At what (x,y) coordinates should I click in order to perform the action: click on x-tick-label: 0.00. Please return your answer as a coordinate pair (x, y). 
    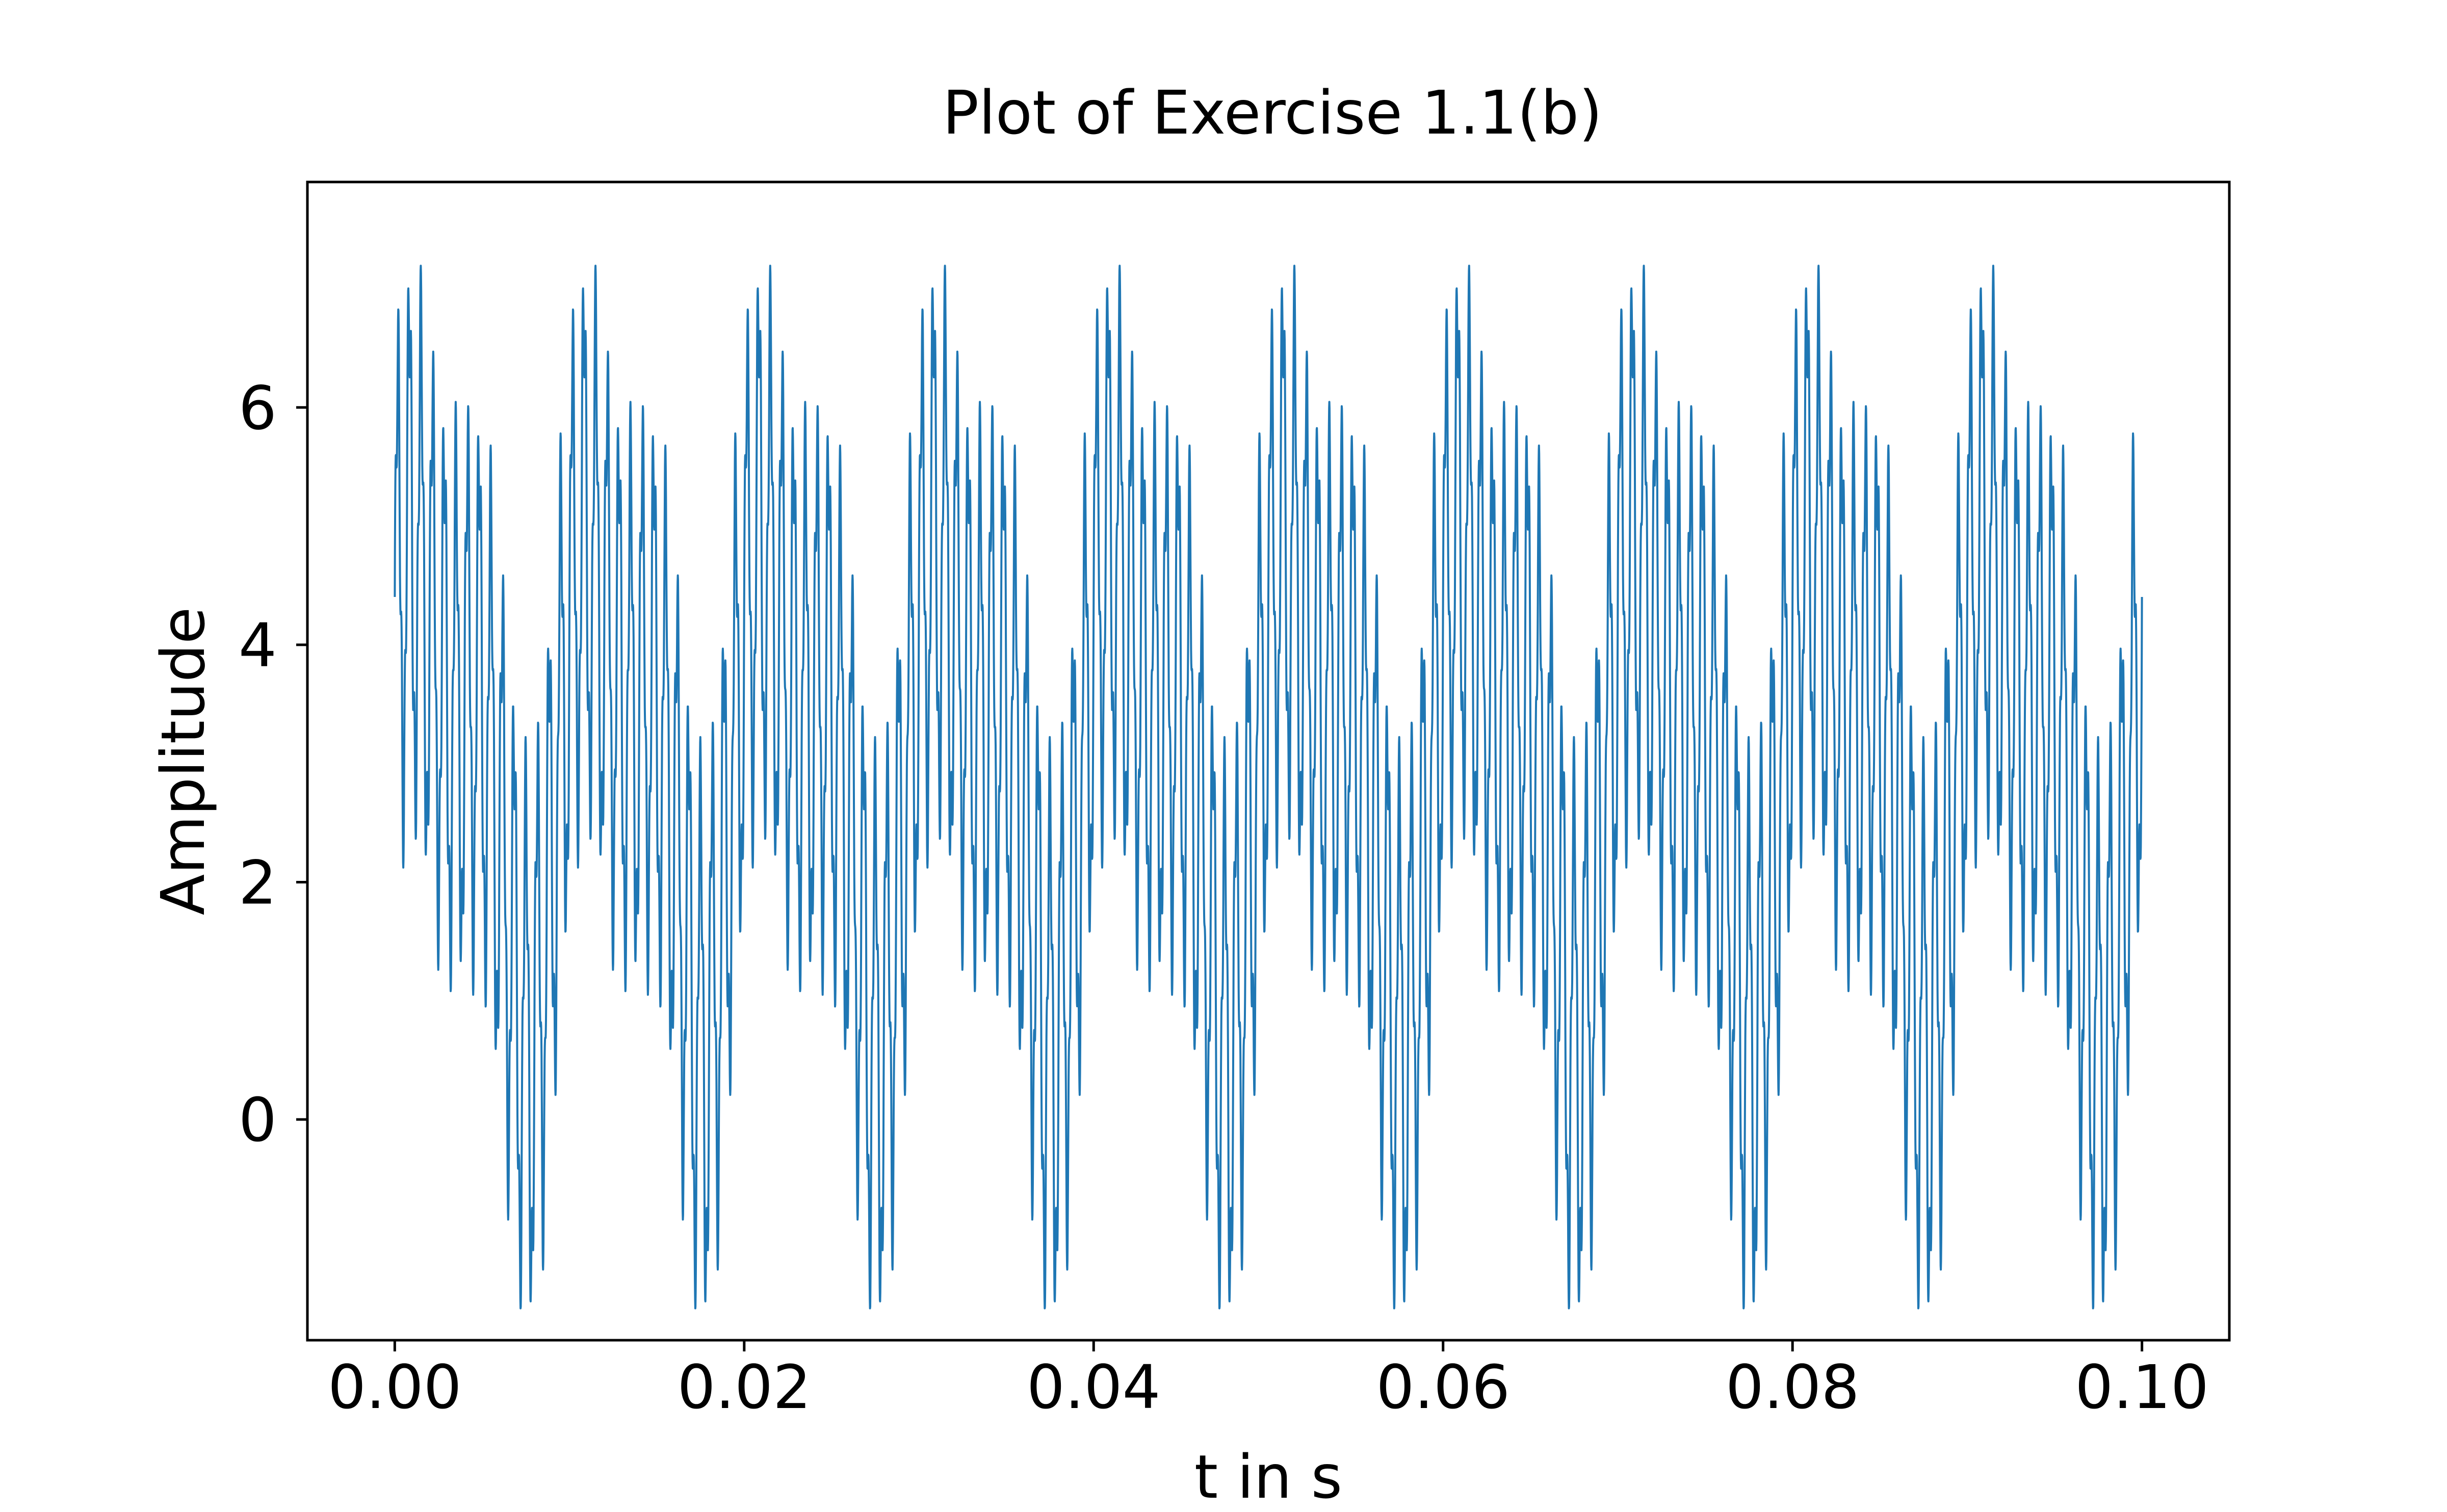
    Looking at the image, I should click on (395, 1387).